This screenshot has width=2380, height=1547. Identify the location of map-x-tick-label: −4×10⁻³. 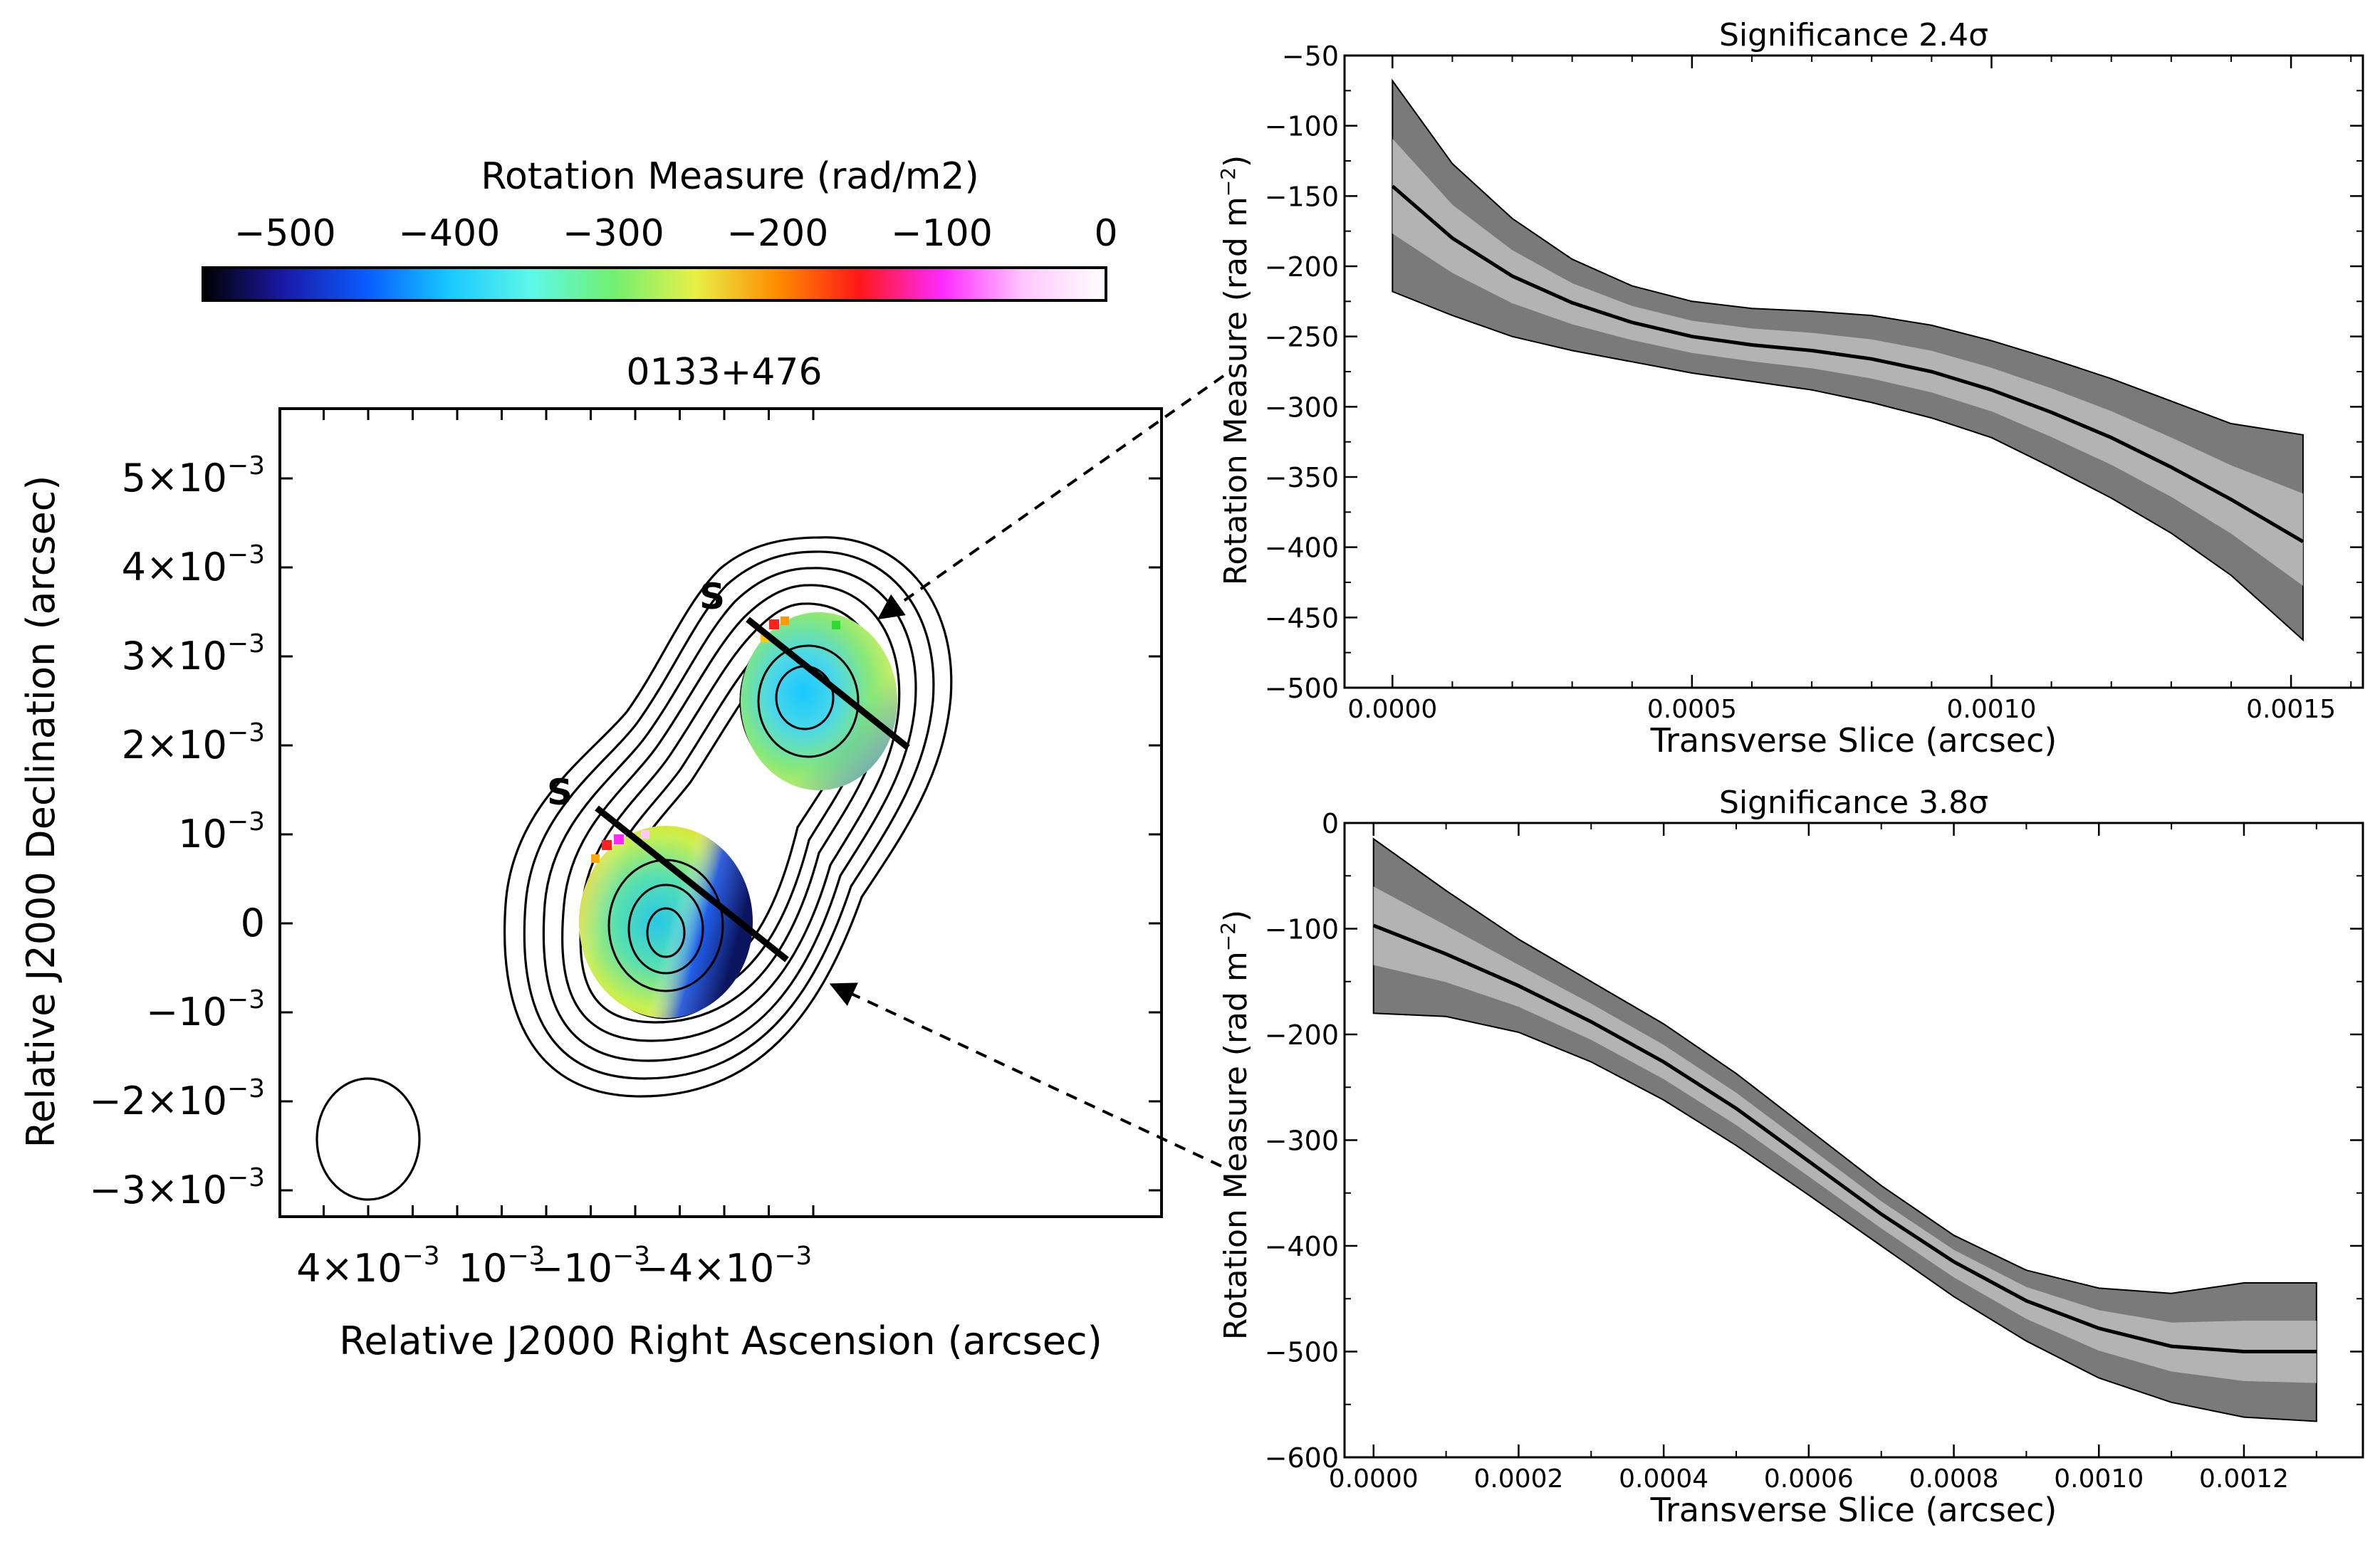
(725, 1266).